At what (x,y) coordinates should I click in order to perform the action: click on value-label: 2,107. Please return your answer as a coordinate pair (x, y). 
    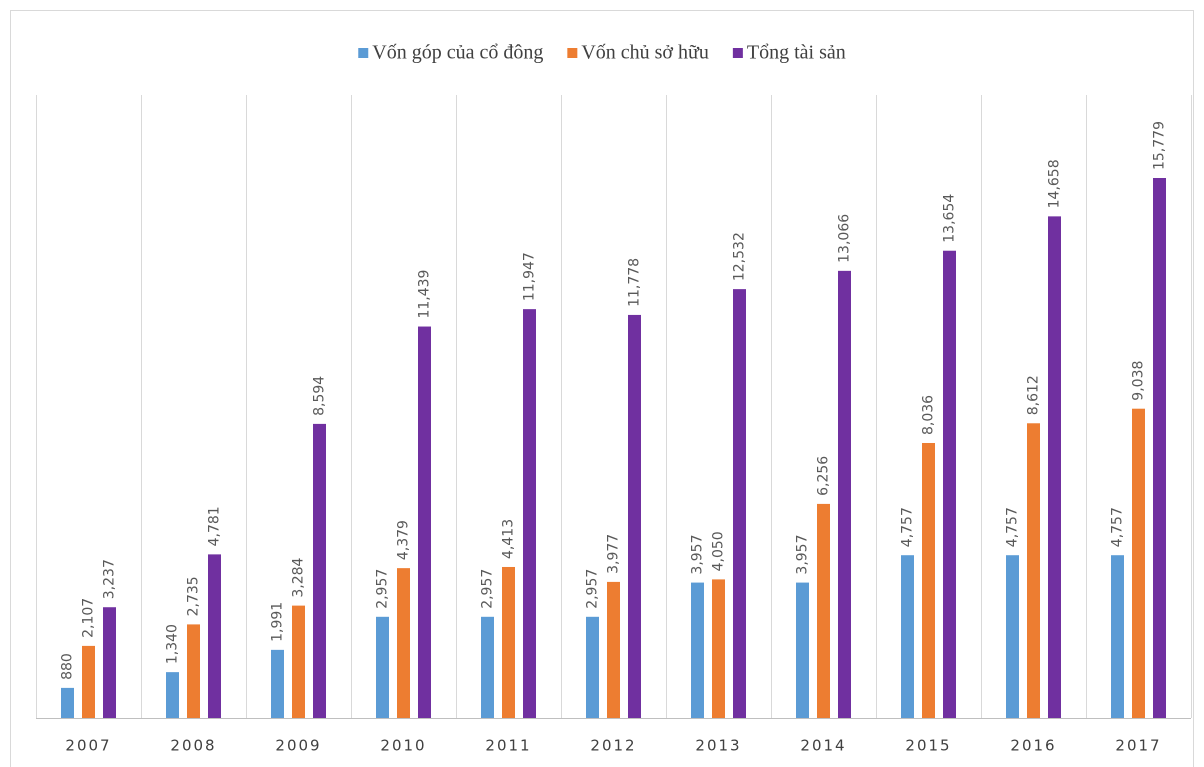
    Looking at the image, I should click on (89, 618).